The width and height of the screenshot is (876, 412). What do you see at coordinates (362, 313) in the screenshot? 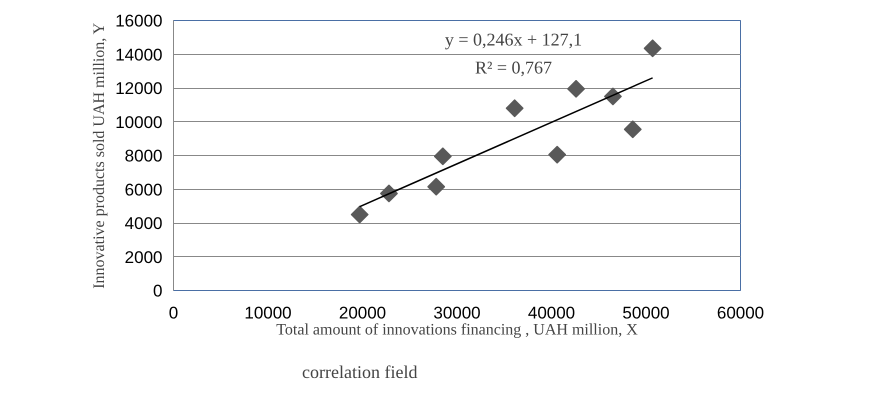
I see `x-tick-label: 20000` at bounding box center [362, 313].